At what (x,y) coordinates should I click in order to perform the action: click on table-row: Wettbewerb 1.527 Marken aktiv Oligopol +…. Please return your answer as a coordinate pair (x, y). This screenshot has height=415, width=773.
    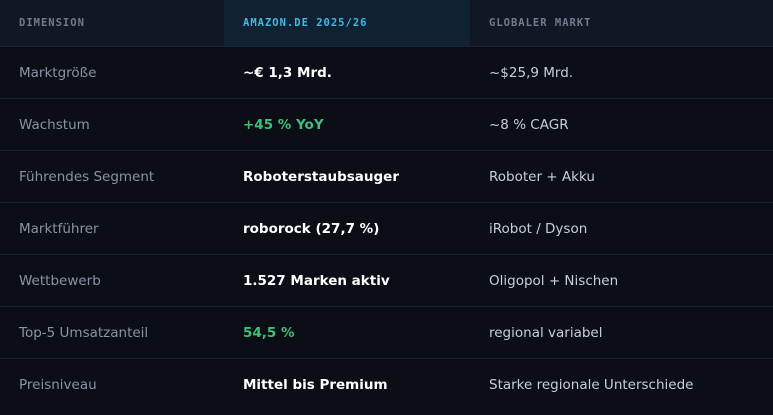
    Looking at the image, I should click on (386, 281).